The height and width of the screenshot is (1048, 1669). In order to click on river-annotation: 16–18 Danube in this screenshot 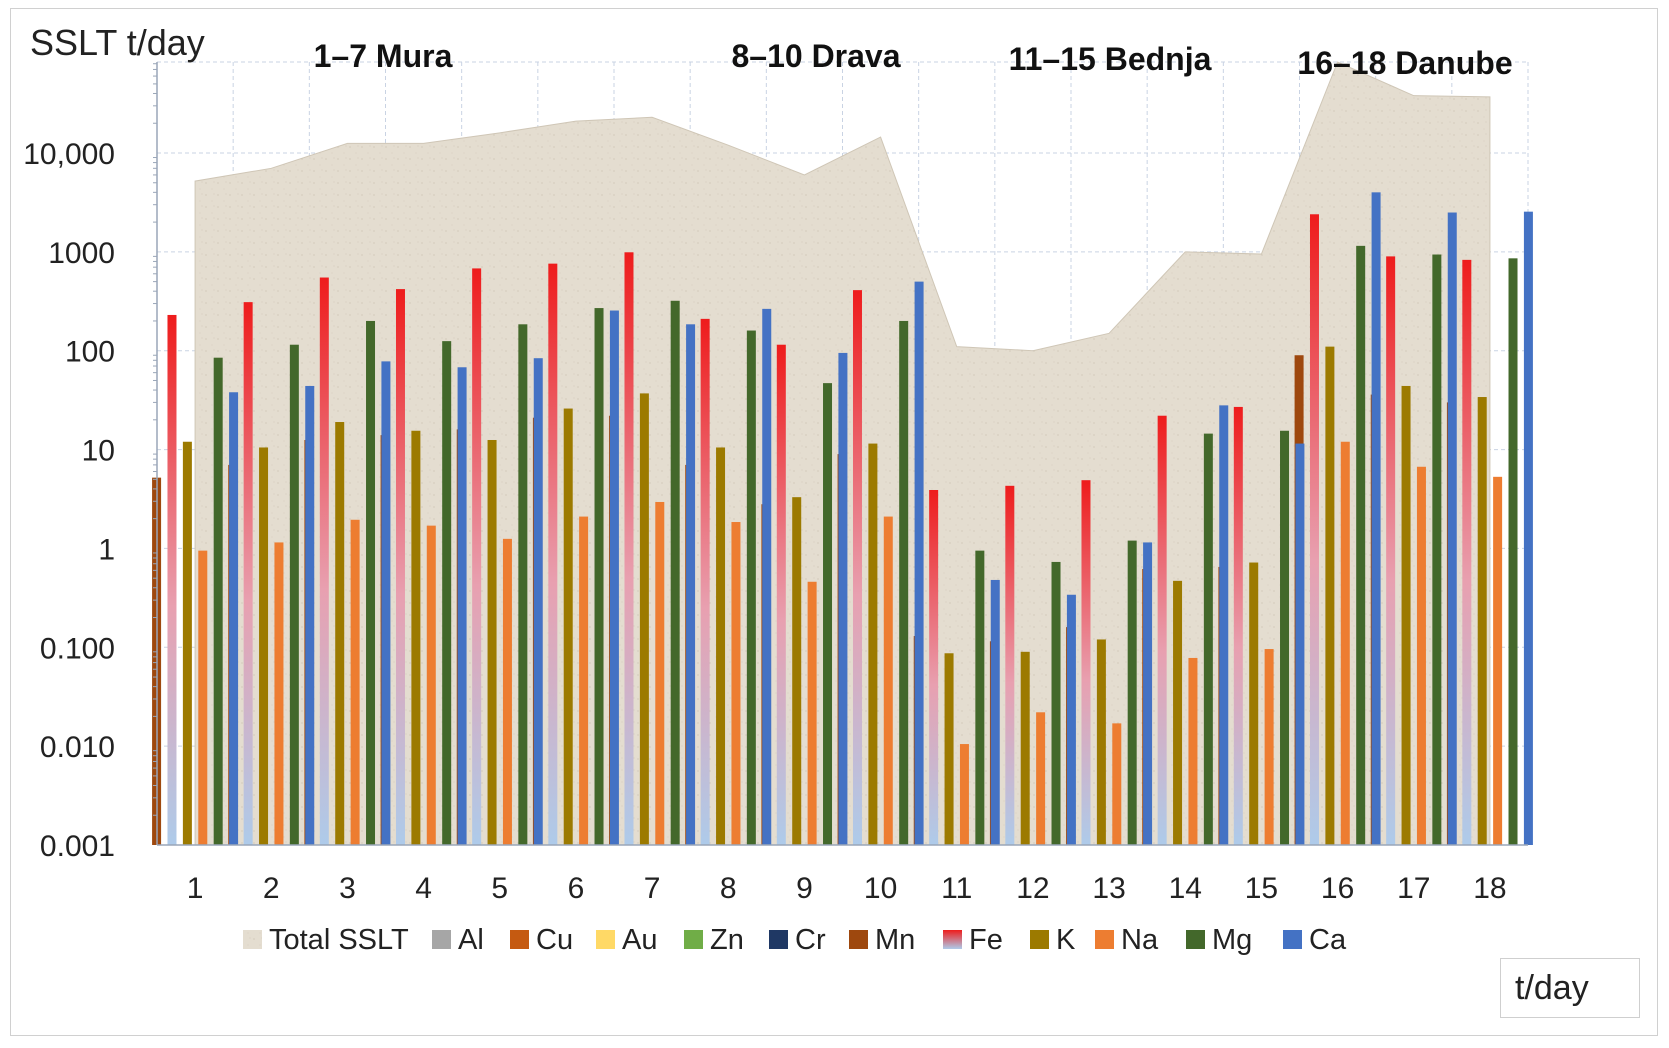, I will do `click(1404, 63)`.